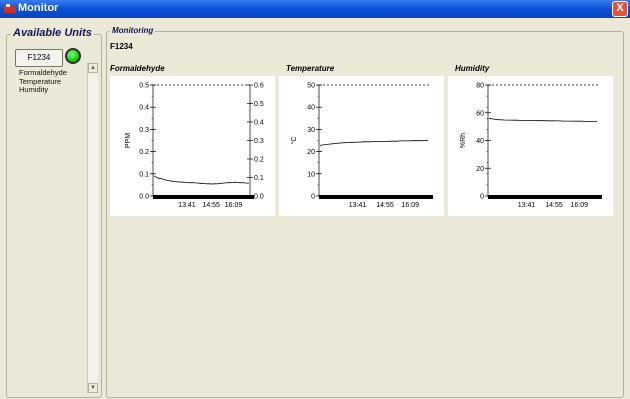 Image resolution: width=630 pixels, height=399 pixels. What do you see at coordinates (144, 152) in the screenshot?
I see `y-tick-label: 0.2` at bounding box center [144, 152].